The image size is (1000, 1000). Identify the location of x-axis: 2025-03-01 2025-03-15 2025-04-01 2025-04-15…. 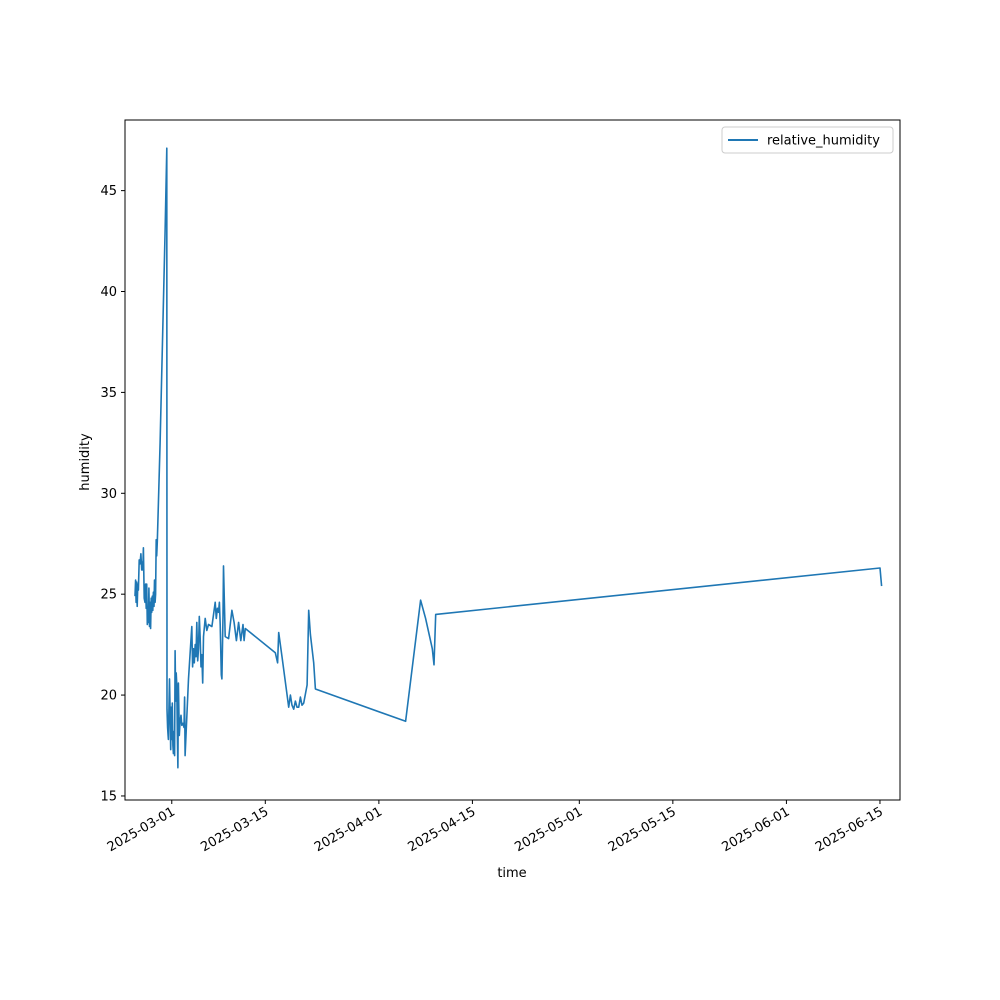
(495, 827).